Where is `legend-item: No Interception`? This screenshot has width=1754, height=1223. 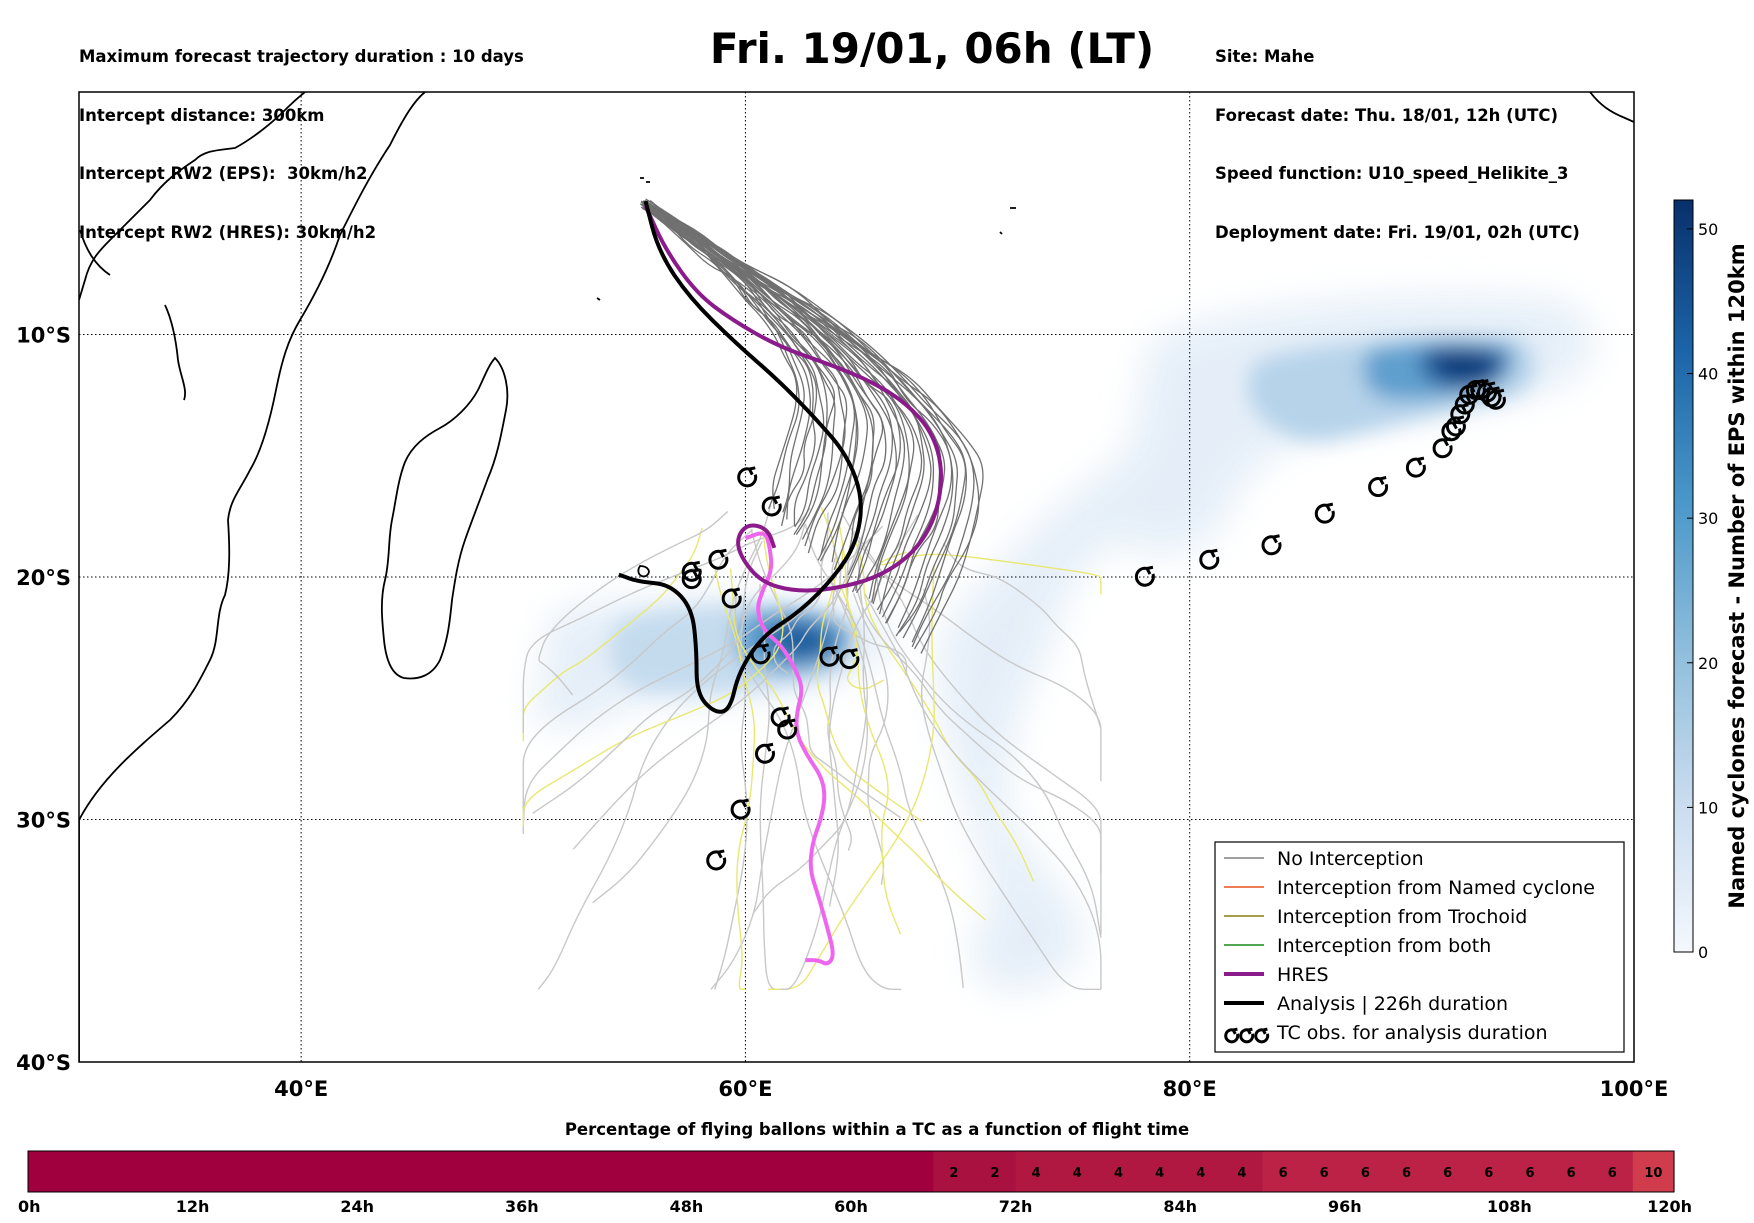
legend-item: No Interception is located at coordinates (1324, 859).